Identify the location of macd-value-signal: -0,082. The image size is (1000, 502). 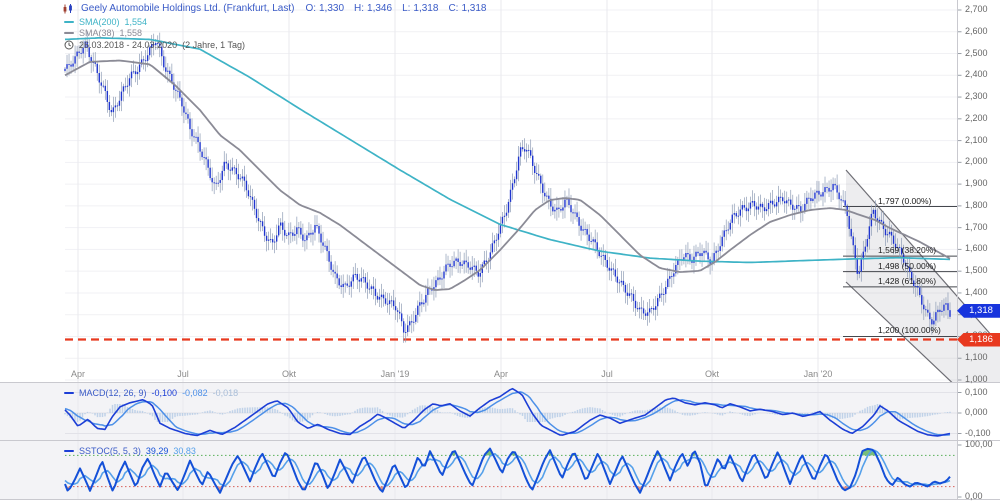
(195, 393).